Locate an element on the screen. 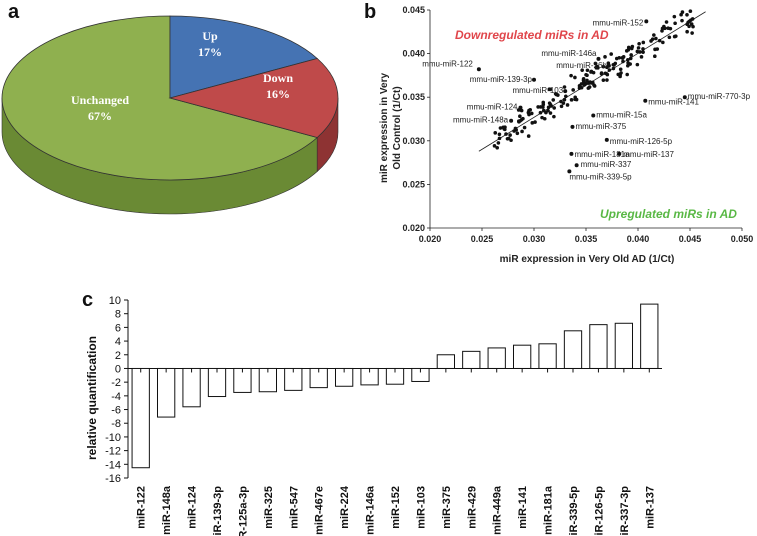 The width and height of the screenshot is (757, 536). bar-y-tick-label: -16 is located at coordinates (113, 479).